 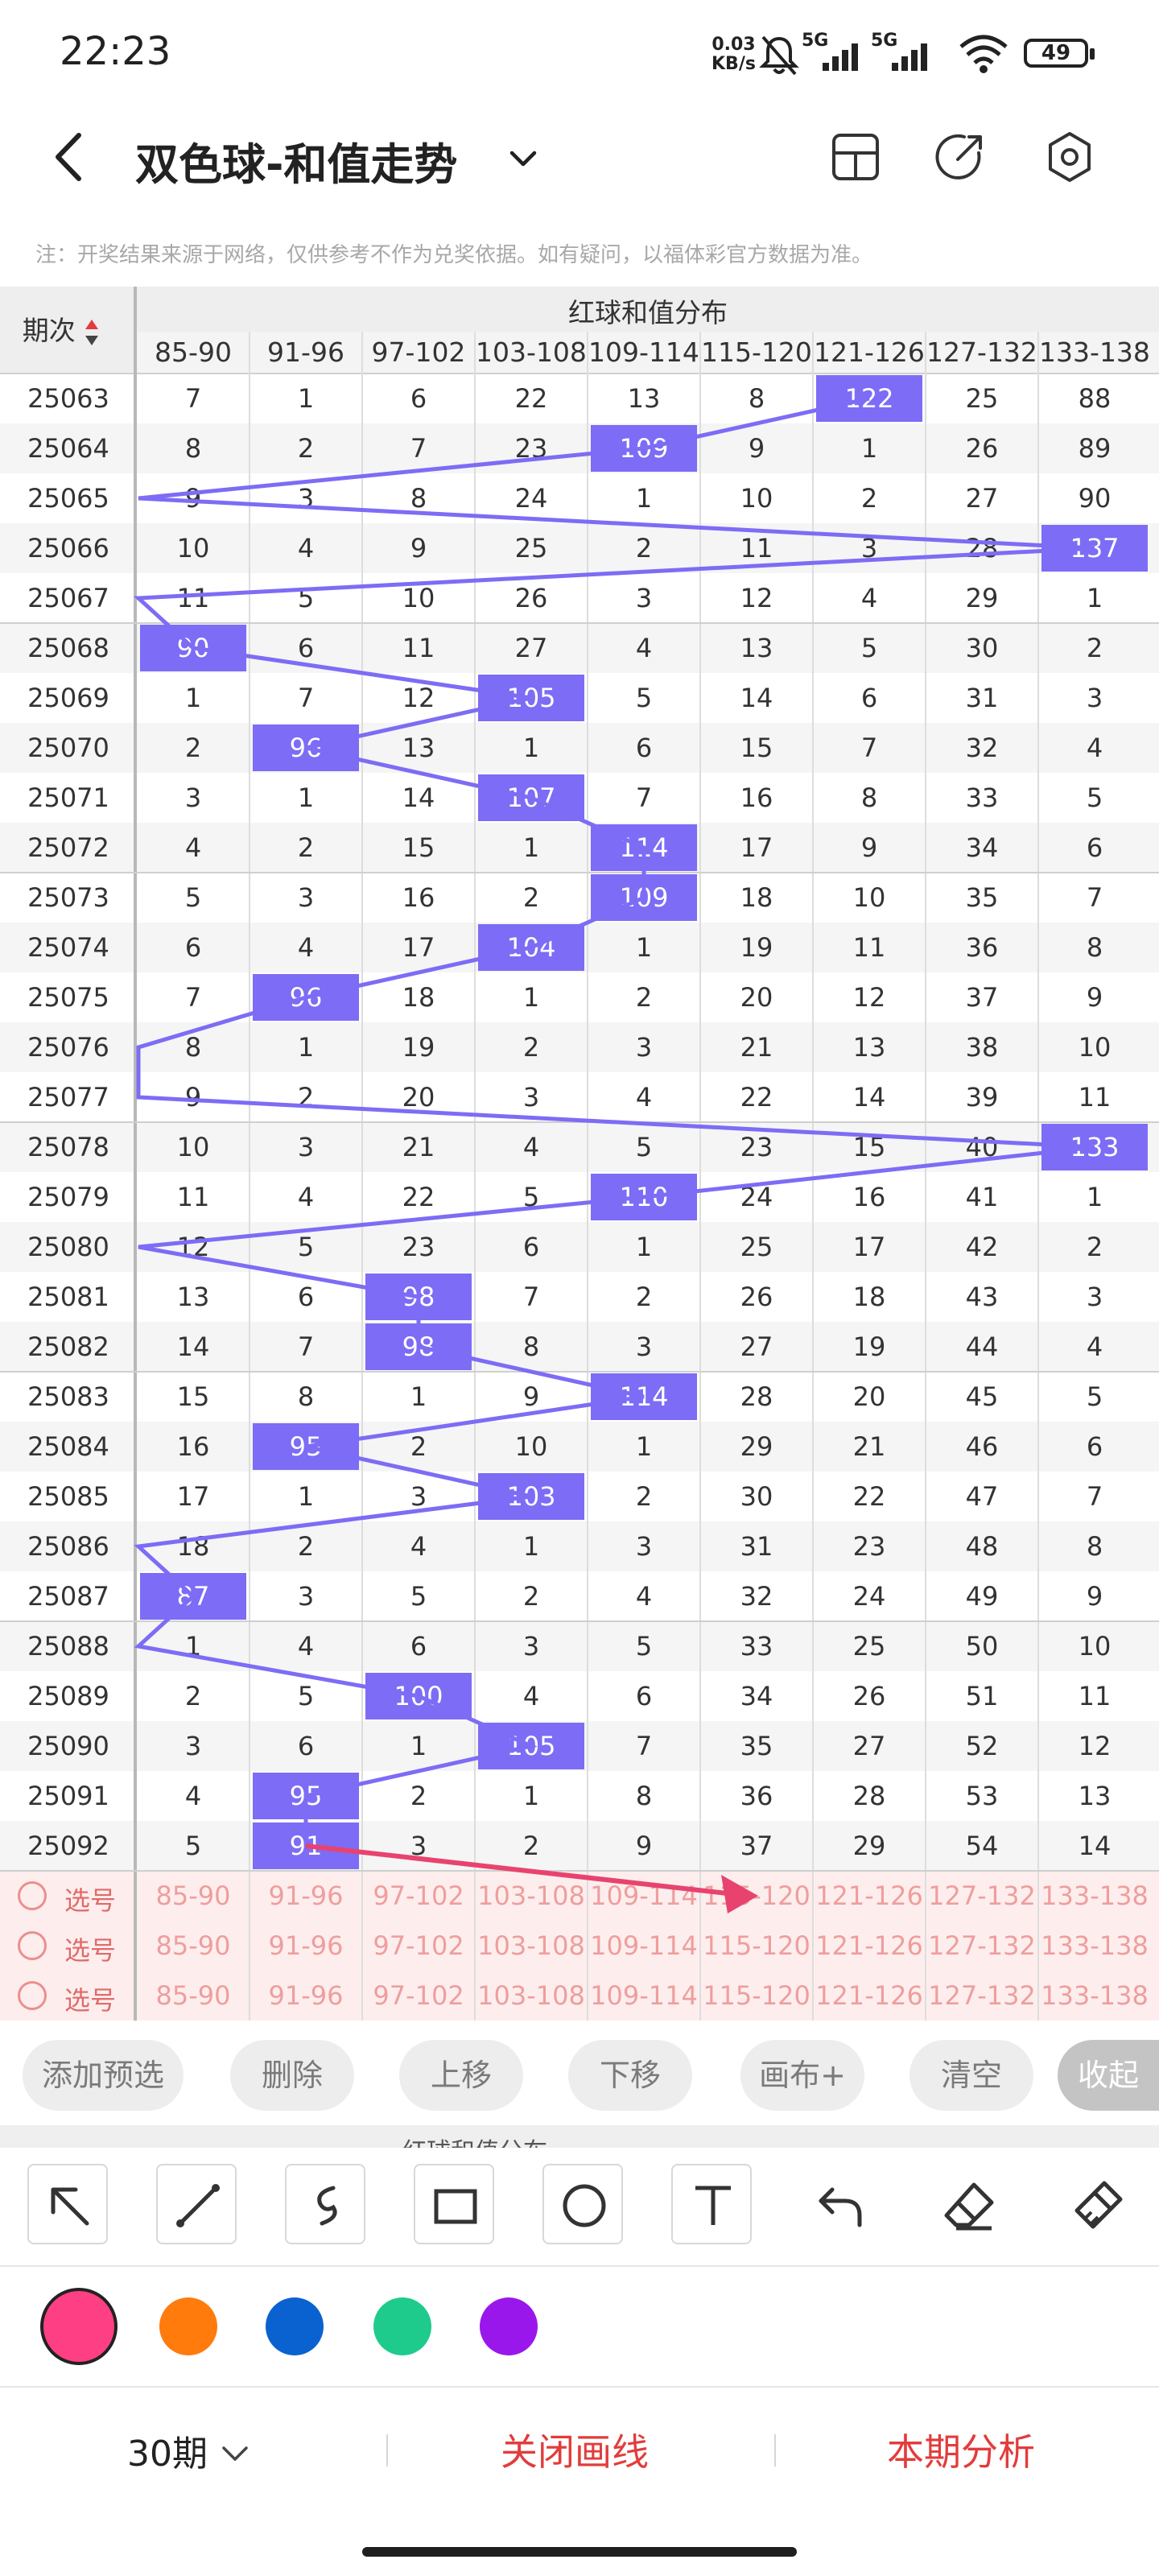 What do you see at coordinates (67, 2204) in the screenshot?
I see `arrow-tool-icon` at bounding box center [67, 2204].